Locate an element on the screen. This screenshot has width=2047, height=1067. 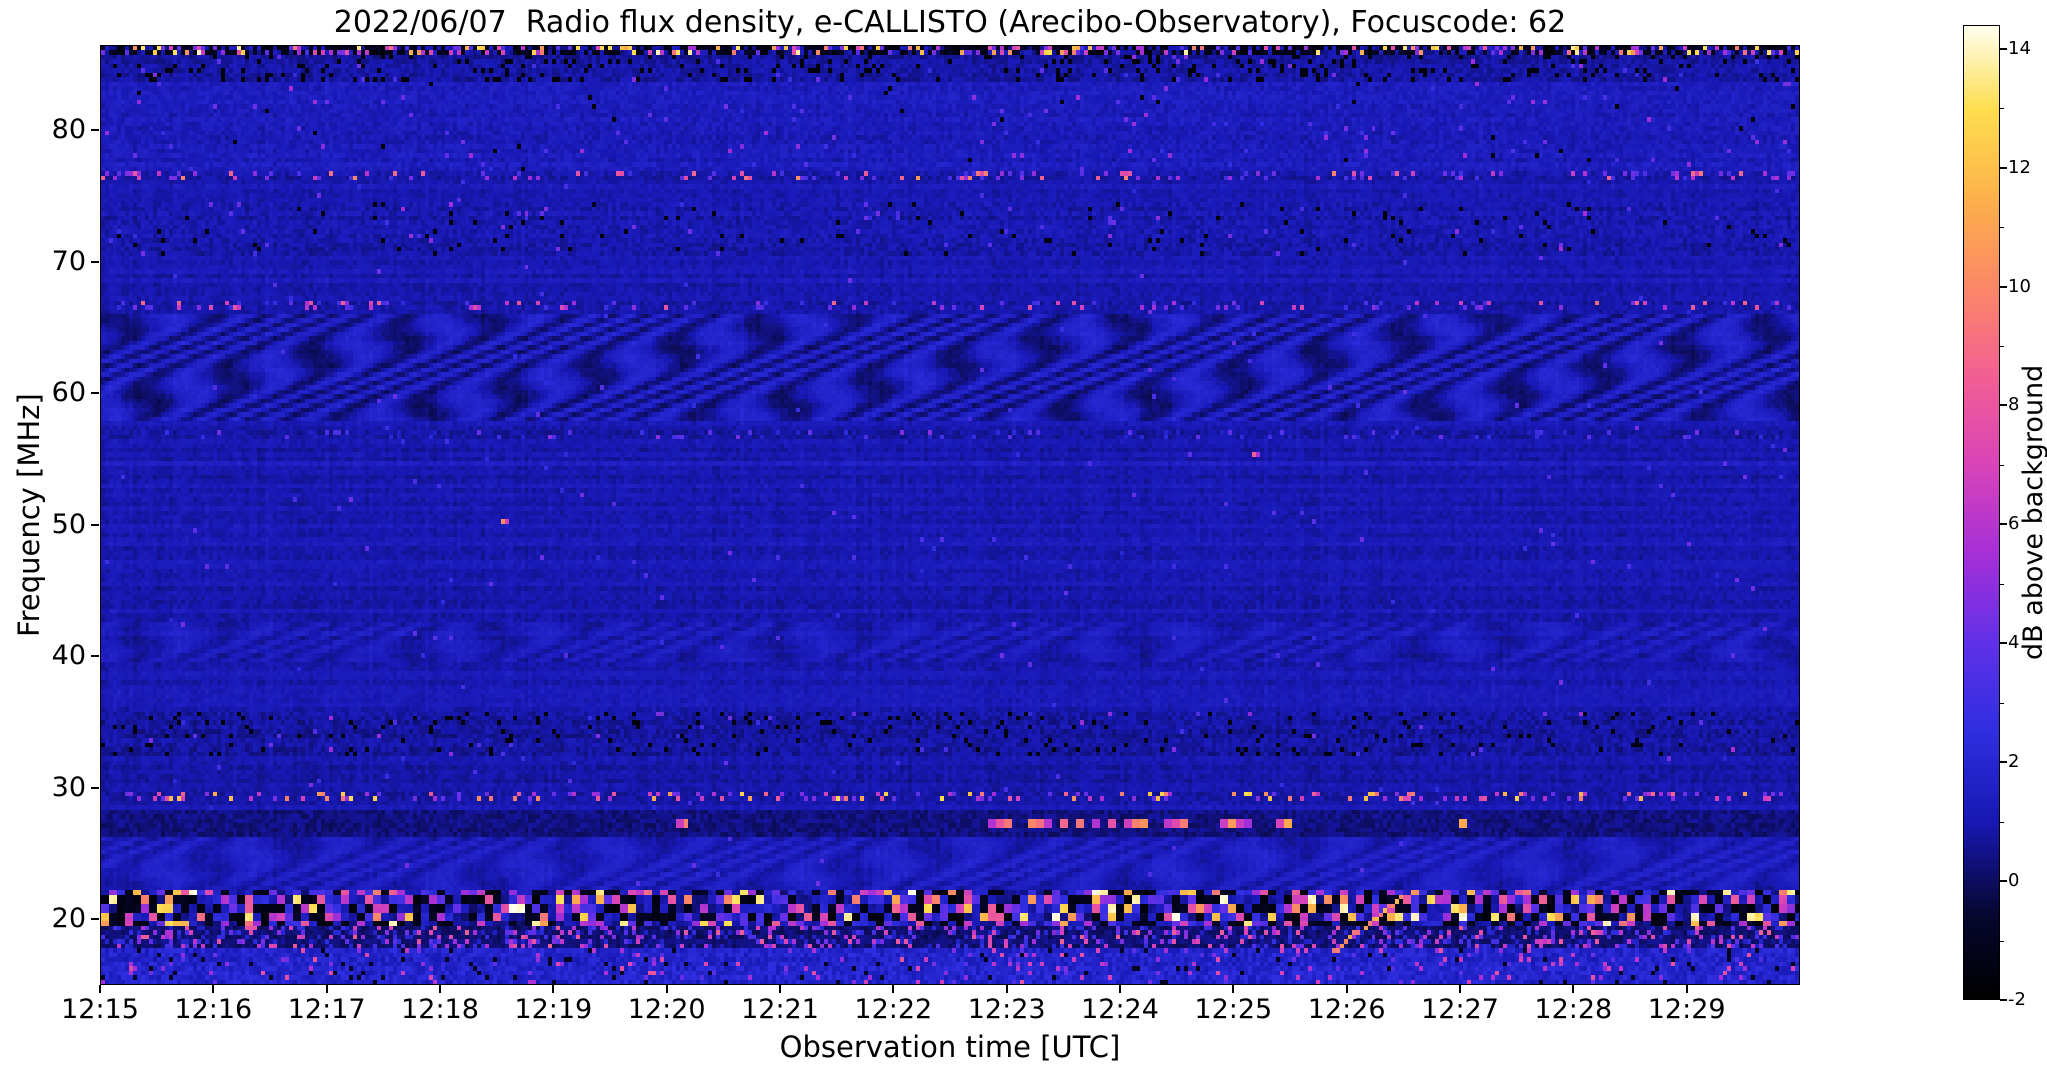
x-axis-label: Observation time [UTC] is located at coordinates (950, 1047).